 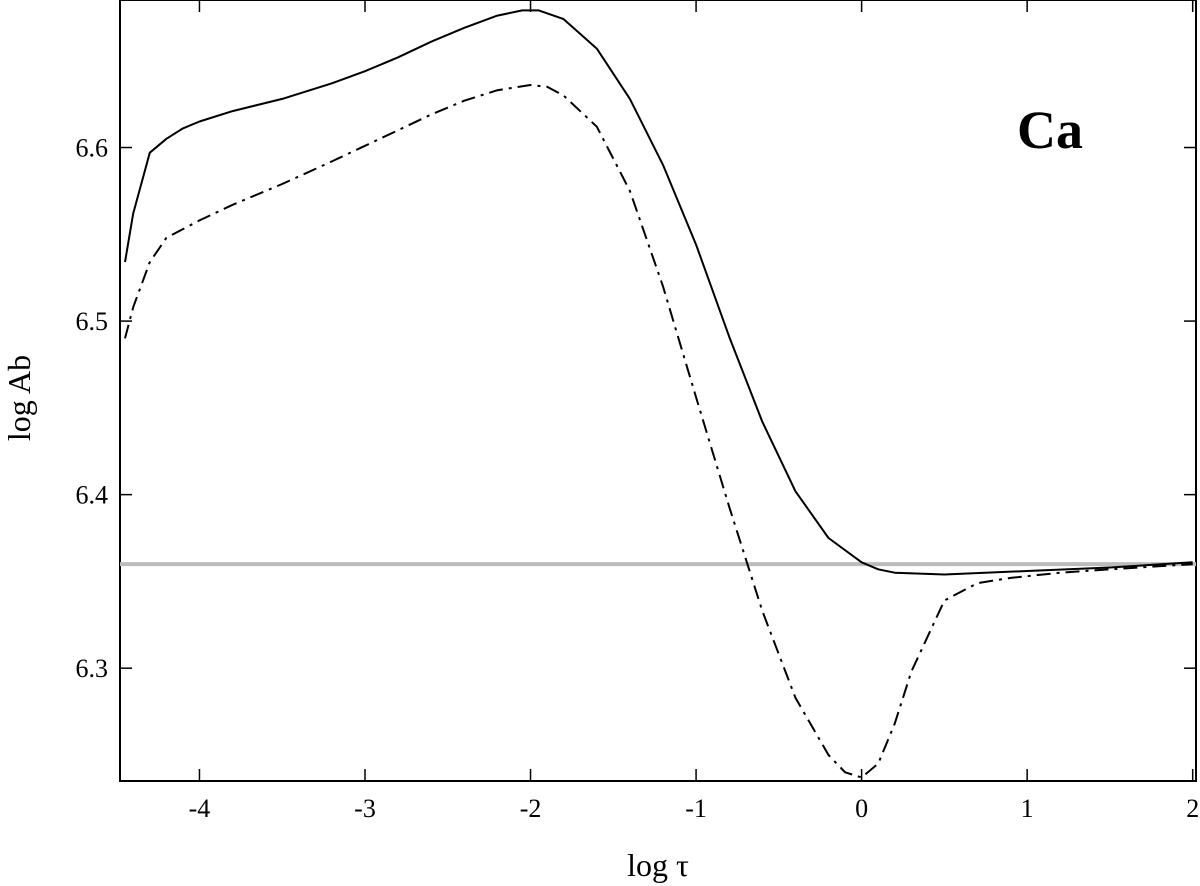 What do you see at coordinates (200, 808) in the screenshot?
I see `x-tick-label: -4` at bounding box center [200, 808].